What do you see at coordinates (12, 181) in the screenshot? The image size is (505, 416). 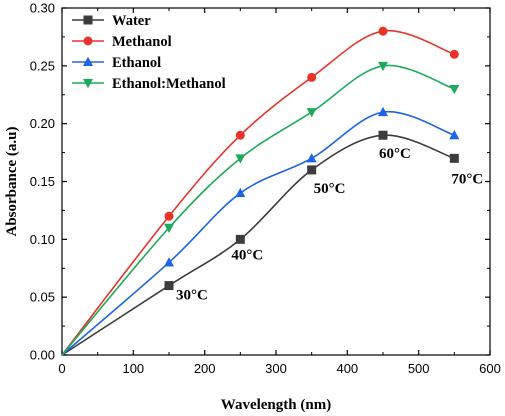 I see `y-axis-title: Absorbance (a.u)` at bounding box center [12, 181].